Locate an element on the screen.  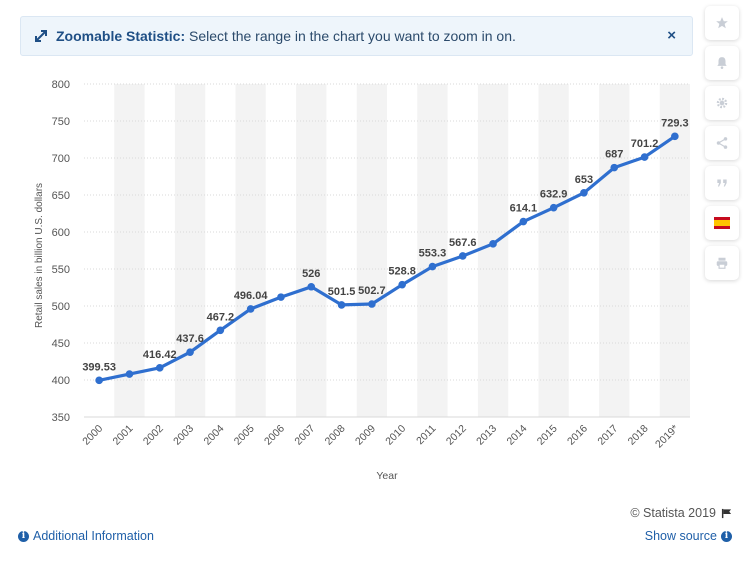
y-tick-label: 500 is located at coordinates (61, 307).